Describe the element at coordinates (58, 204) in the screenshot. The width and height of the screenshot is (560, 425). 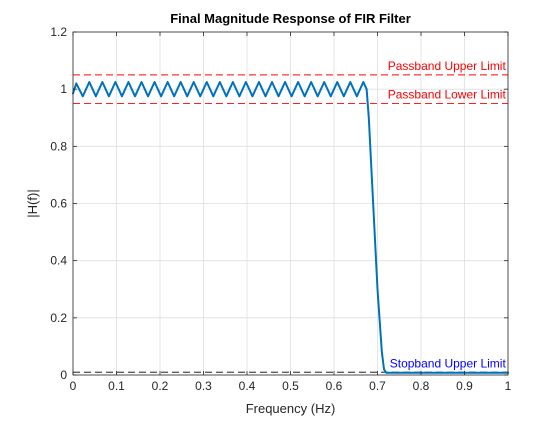
I see `y-tick-label: 0.6` at that location.